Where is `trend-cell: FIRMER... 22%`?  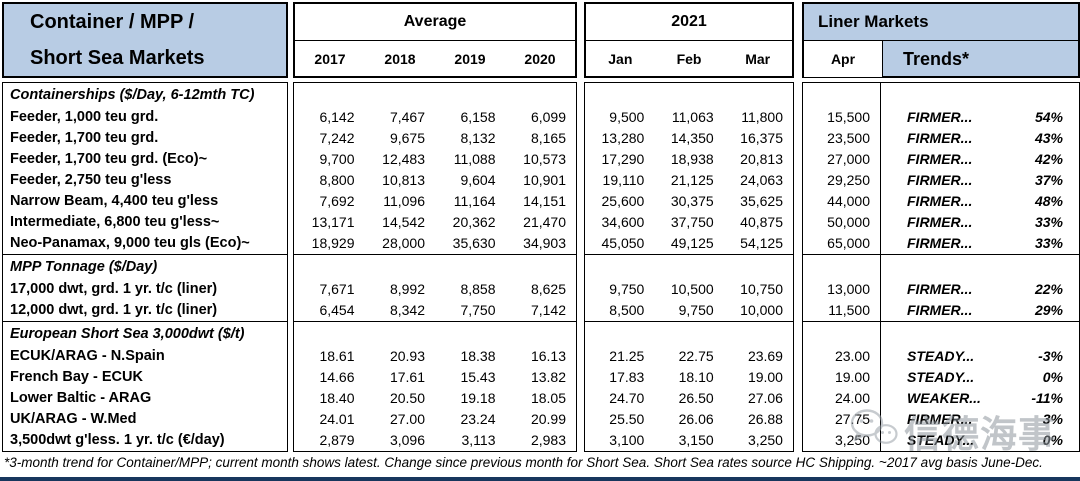 trend-cell: FIRMER... 22% is located at coordinates (980, 289).